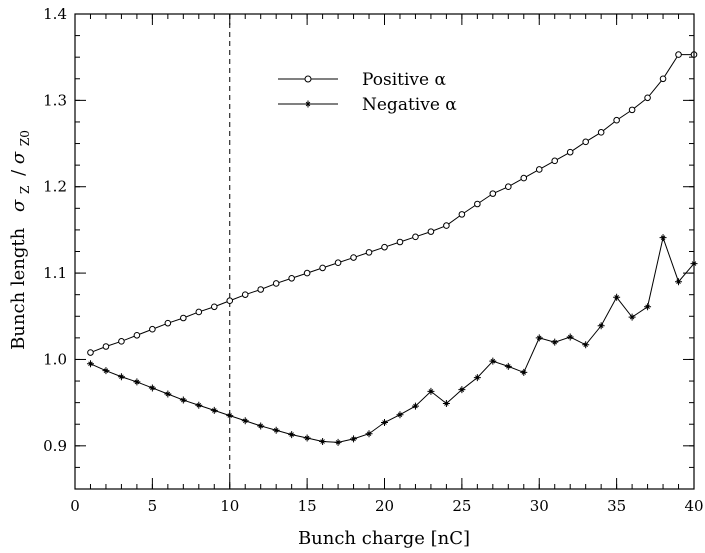 Image resolution: width=705 pixels, height=553 pixels. I want to click on x-tick-label: 40, so click(693, 506).